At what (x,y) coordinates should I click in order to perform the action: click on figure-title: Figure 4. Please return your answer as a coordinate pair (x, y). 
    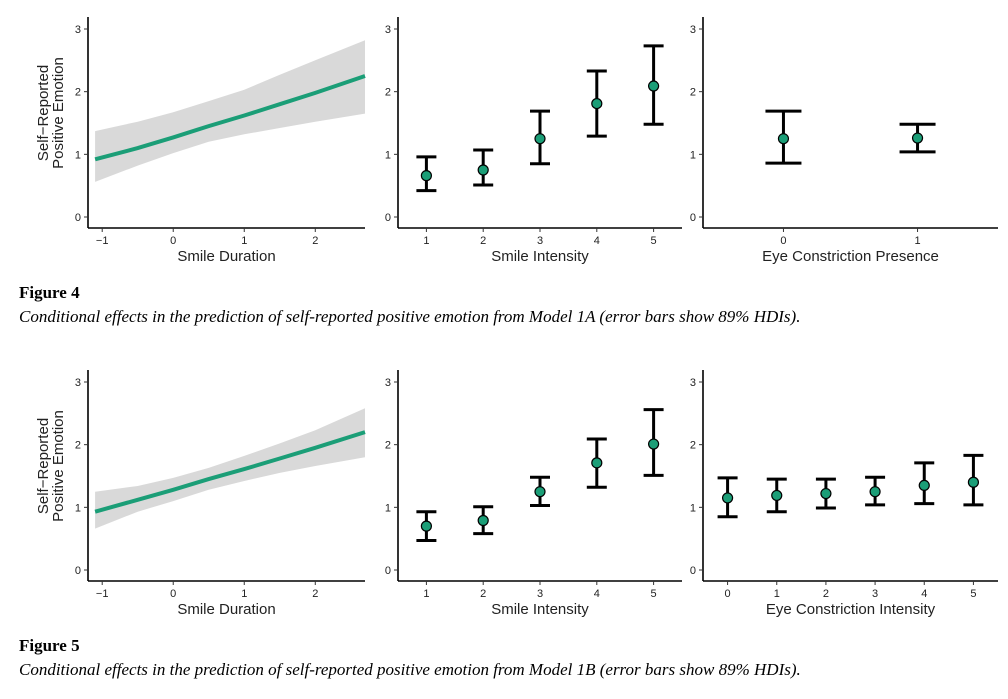
    Looking at the image, I should click on (49, 292).